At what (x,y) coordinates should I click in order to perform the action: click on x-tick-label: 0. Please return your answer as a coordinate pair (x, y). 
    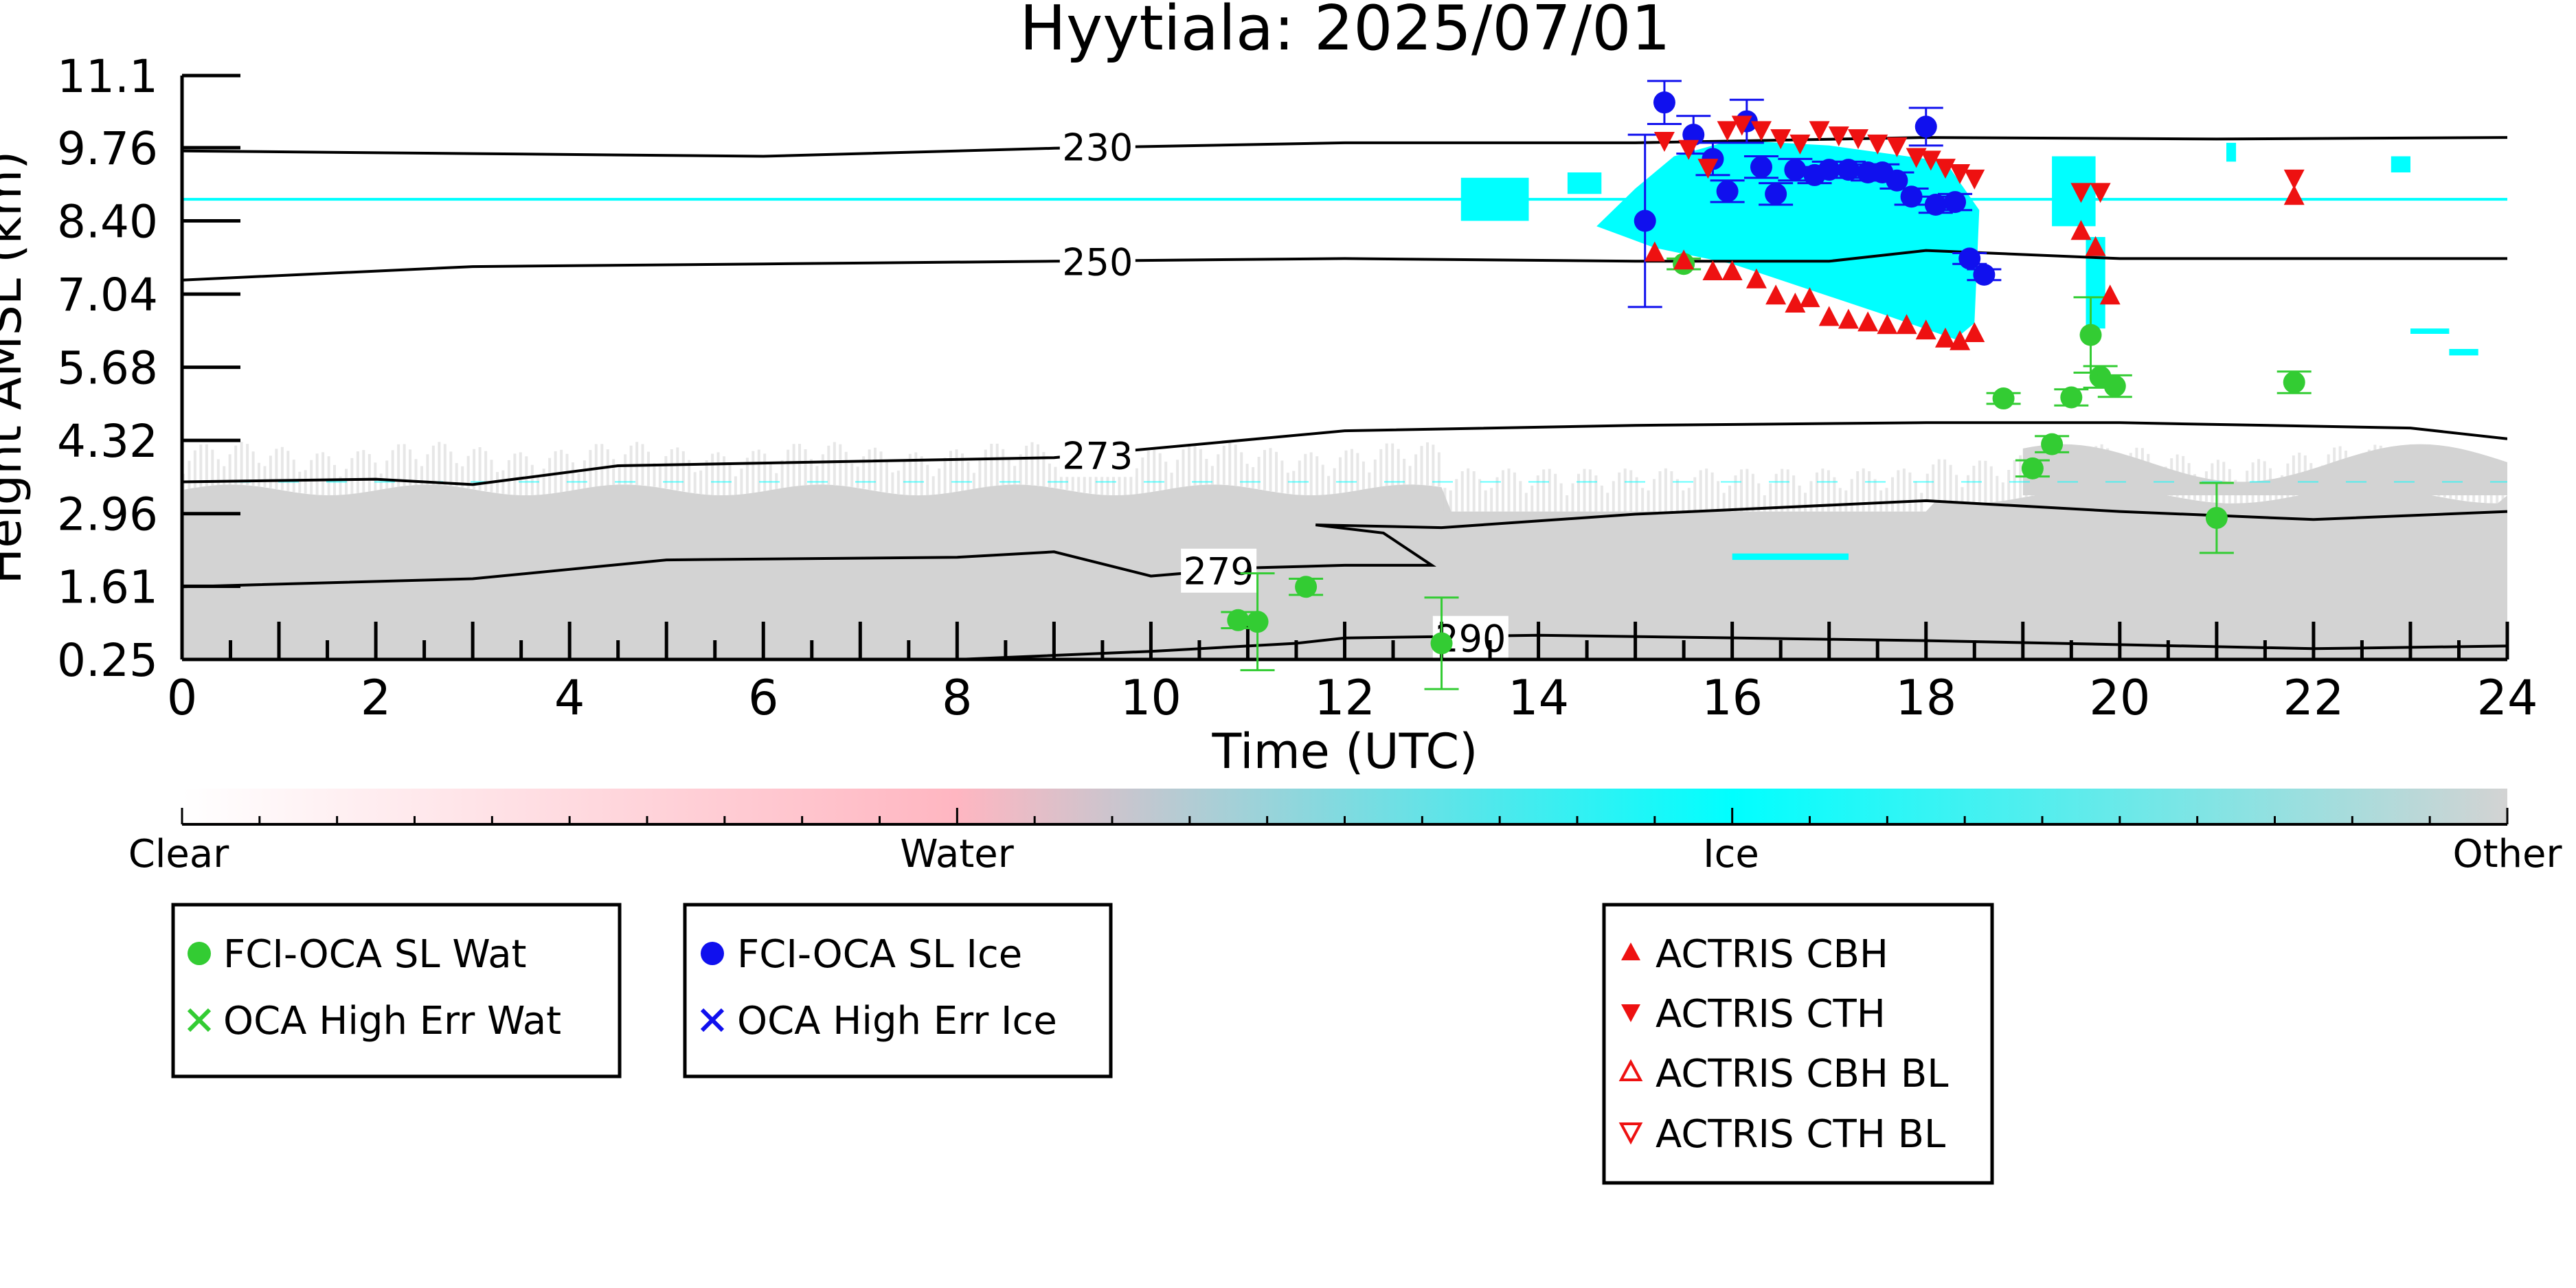
    Looking at the image, I should click on (182, 698).